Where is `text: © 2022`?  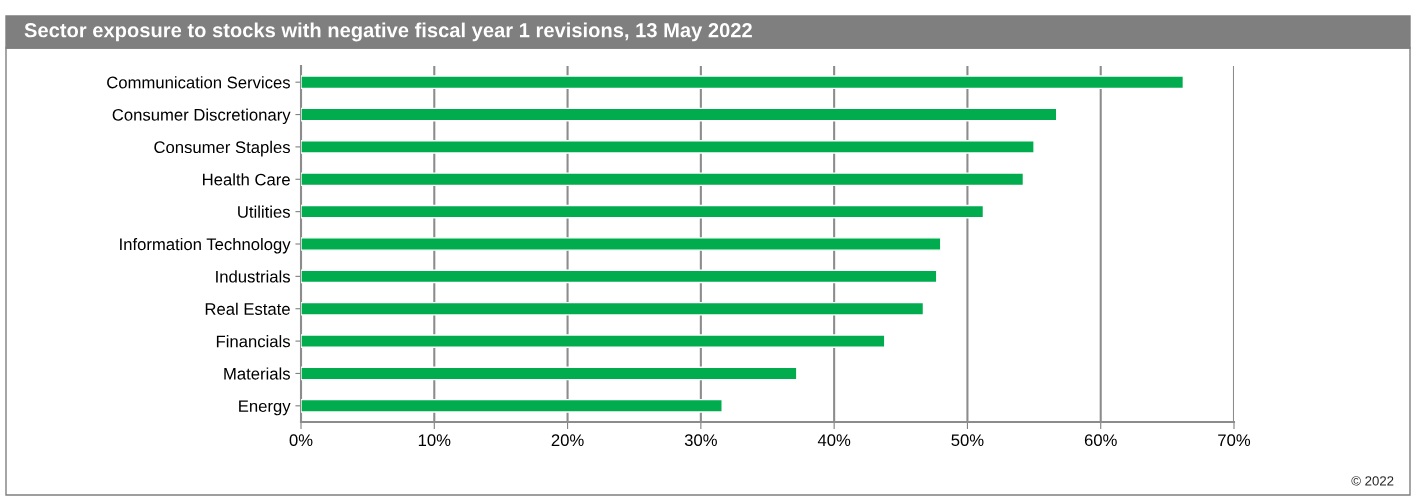 text: © 2022 is located at coordinates (1372, 481).